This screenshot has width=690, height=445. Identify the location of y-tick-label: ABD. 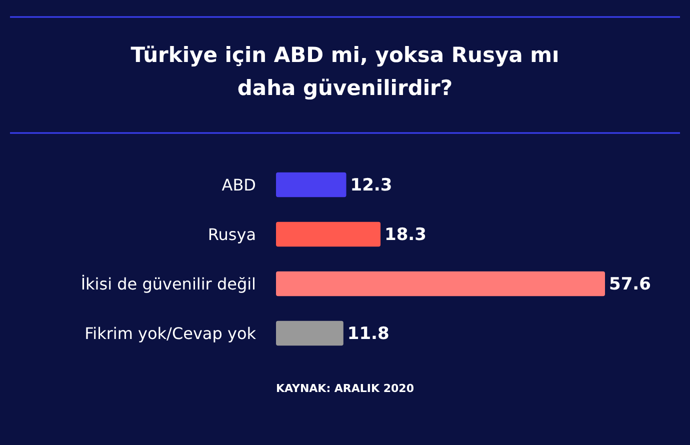
(239, 184).